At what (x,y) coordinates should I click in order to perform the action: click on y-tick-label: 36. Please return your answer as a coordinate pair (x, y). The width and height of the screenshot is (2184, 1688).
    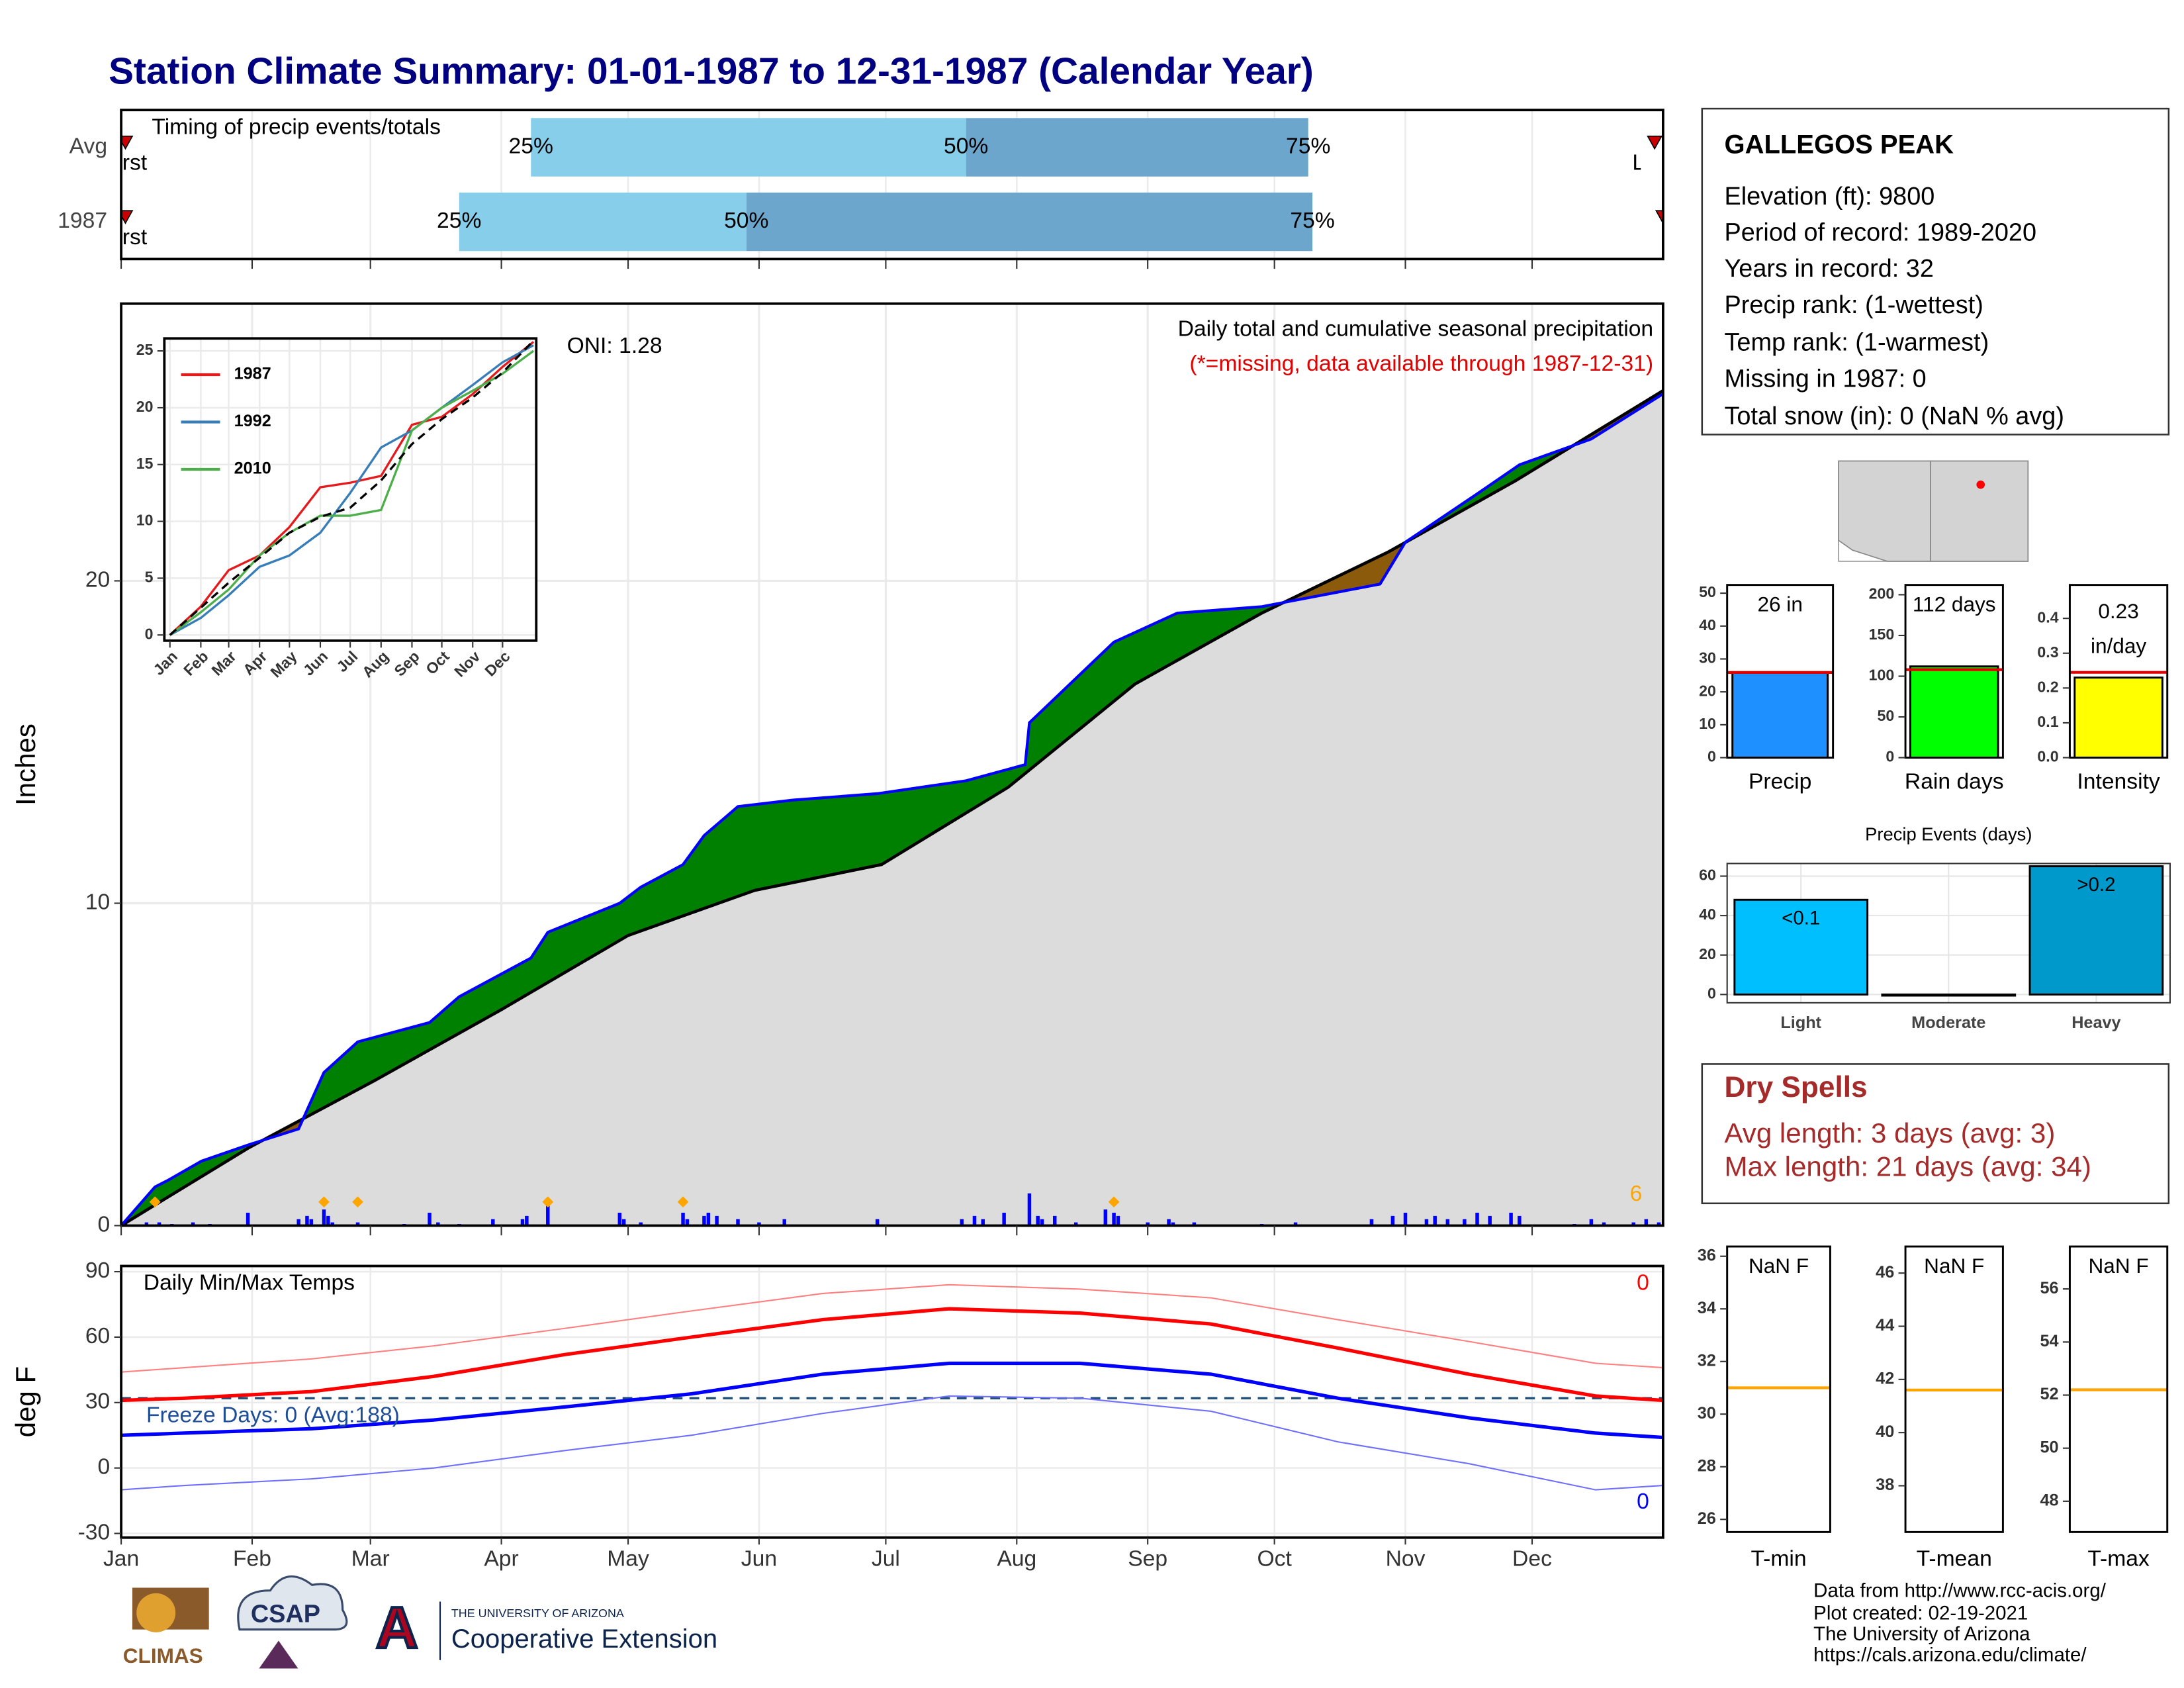
    Looking at the image, I should click on (1707, 1255).